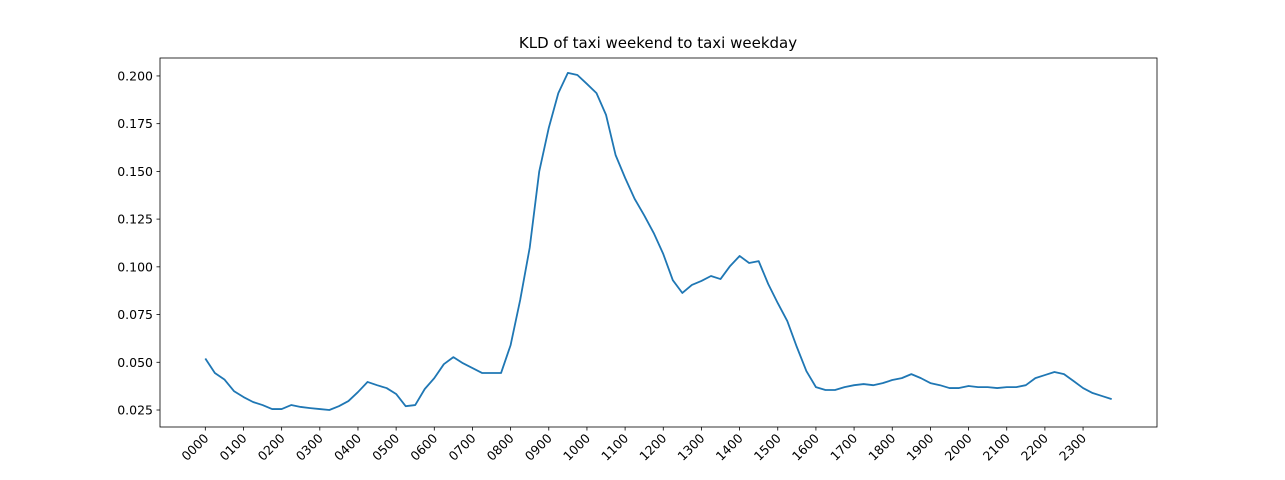  I want to click on y-tick-label: 0.075, so click(135, 314).